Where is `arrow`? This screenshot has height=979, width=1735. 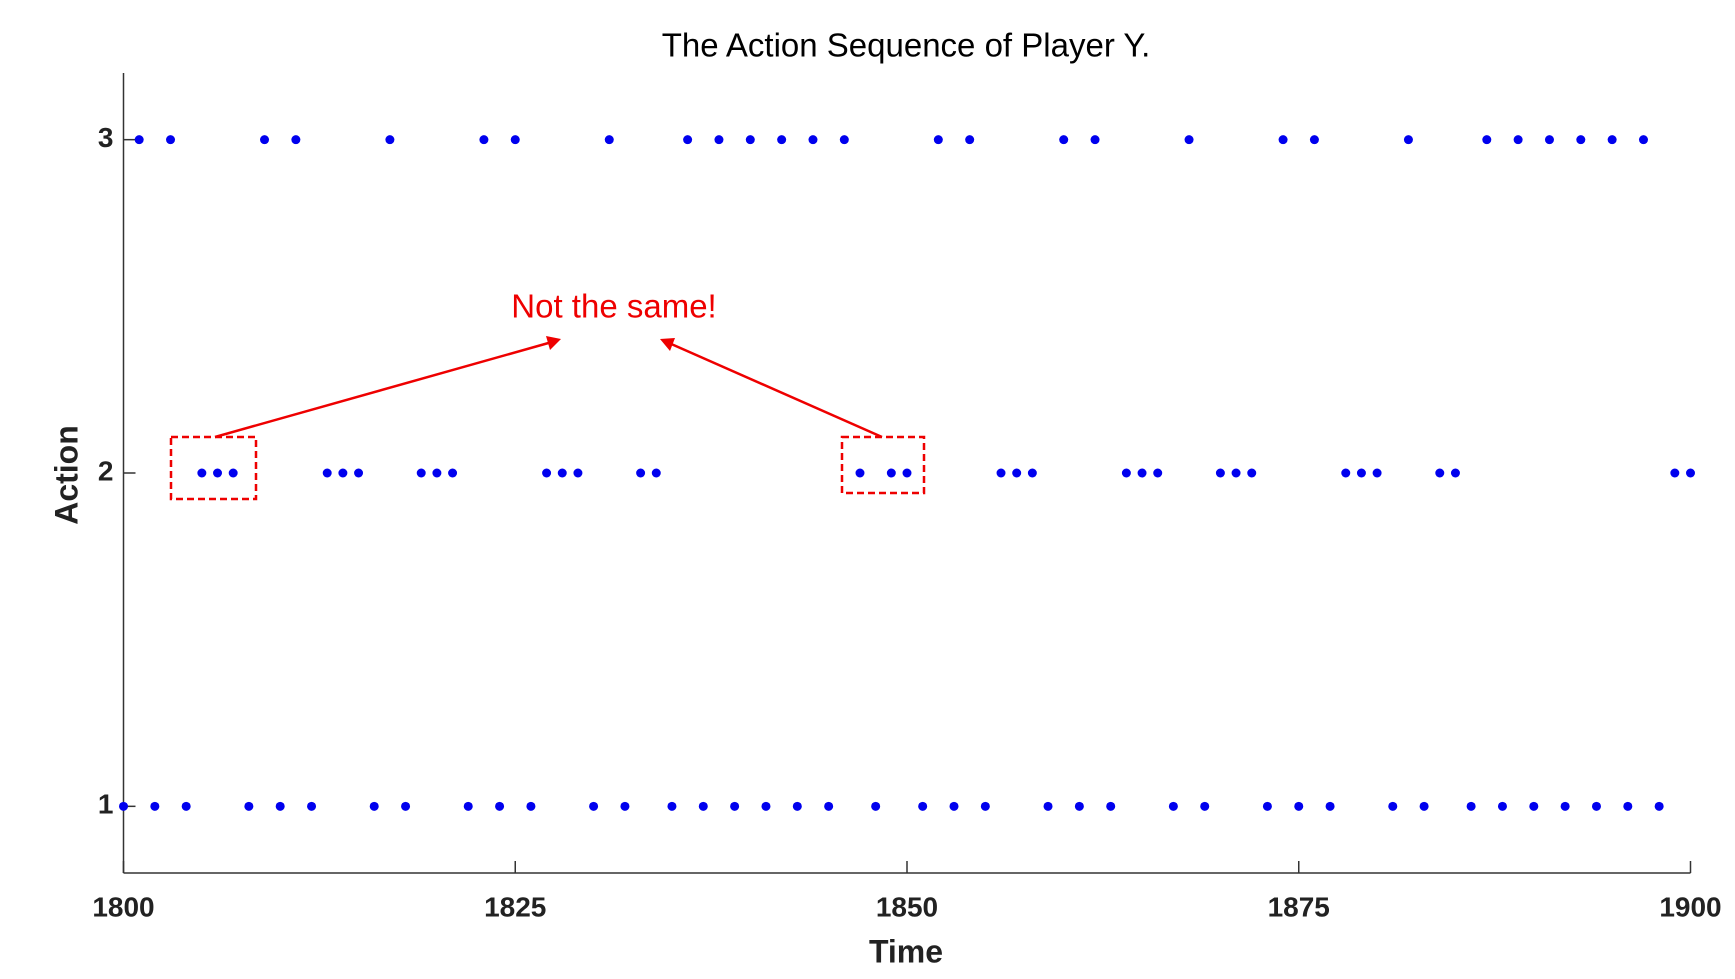 arrow is located at coordinates (383, 389).